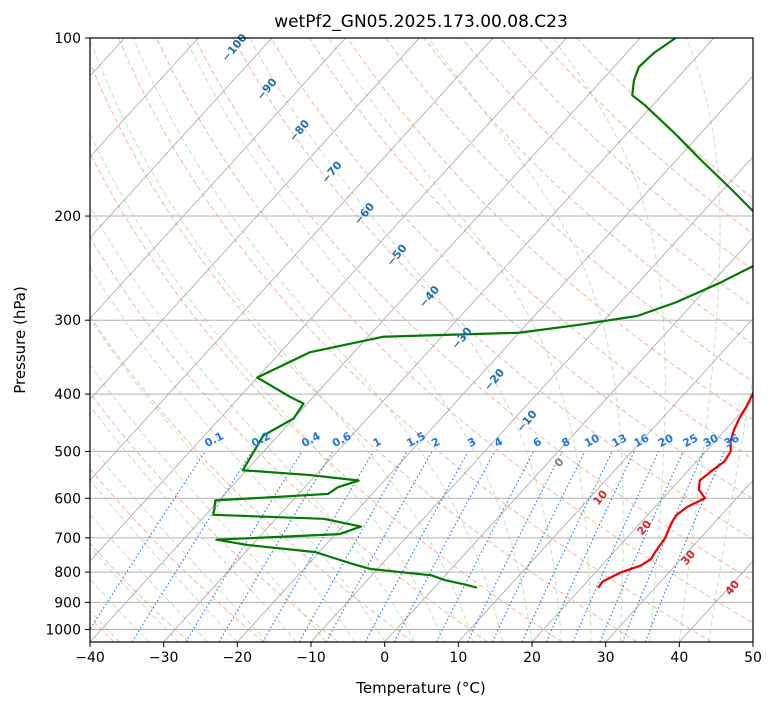 The image size is (775, 708). What do you see at coordinates (67, 39) in the screenshot?
I see `y-tick-label: 100` at bounding box center [67, 39].